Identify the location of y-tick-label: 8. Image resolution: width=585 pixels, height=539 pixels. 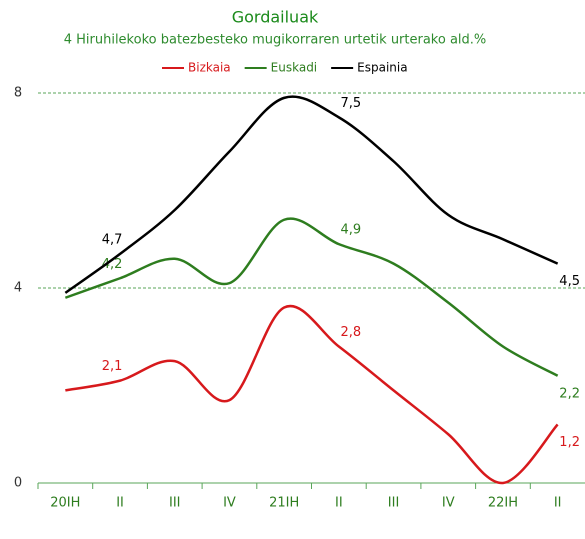
(18, 93).